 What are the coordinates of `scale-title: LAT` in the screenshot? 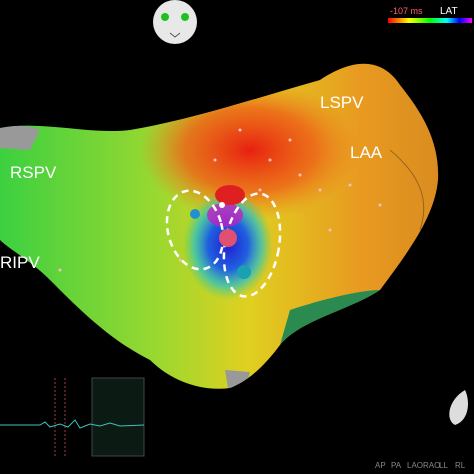 It's located at (449, 11).